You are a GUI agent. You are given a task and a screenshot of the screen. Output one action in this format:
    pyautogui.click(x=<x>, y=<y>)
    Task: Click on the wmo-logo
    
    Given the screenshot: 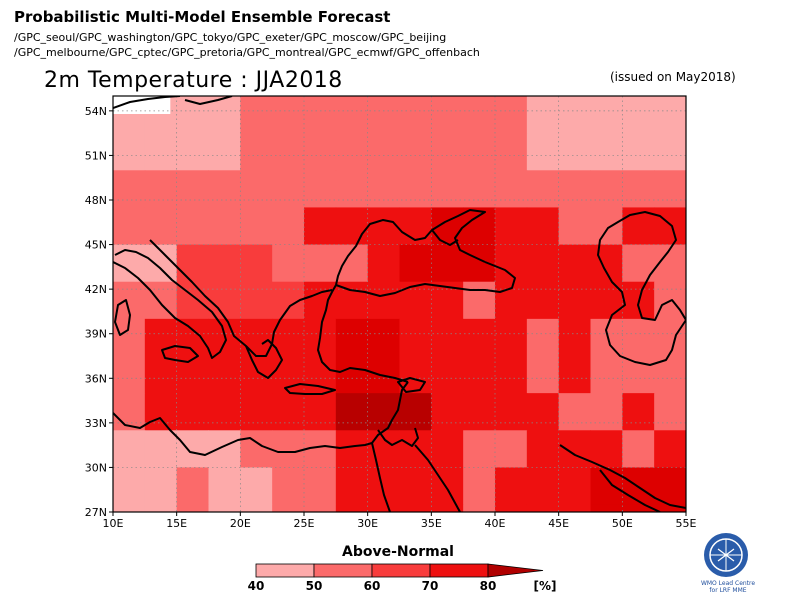 What is the action you would take?
    pyautogui.click(x=726, y=555)
    